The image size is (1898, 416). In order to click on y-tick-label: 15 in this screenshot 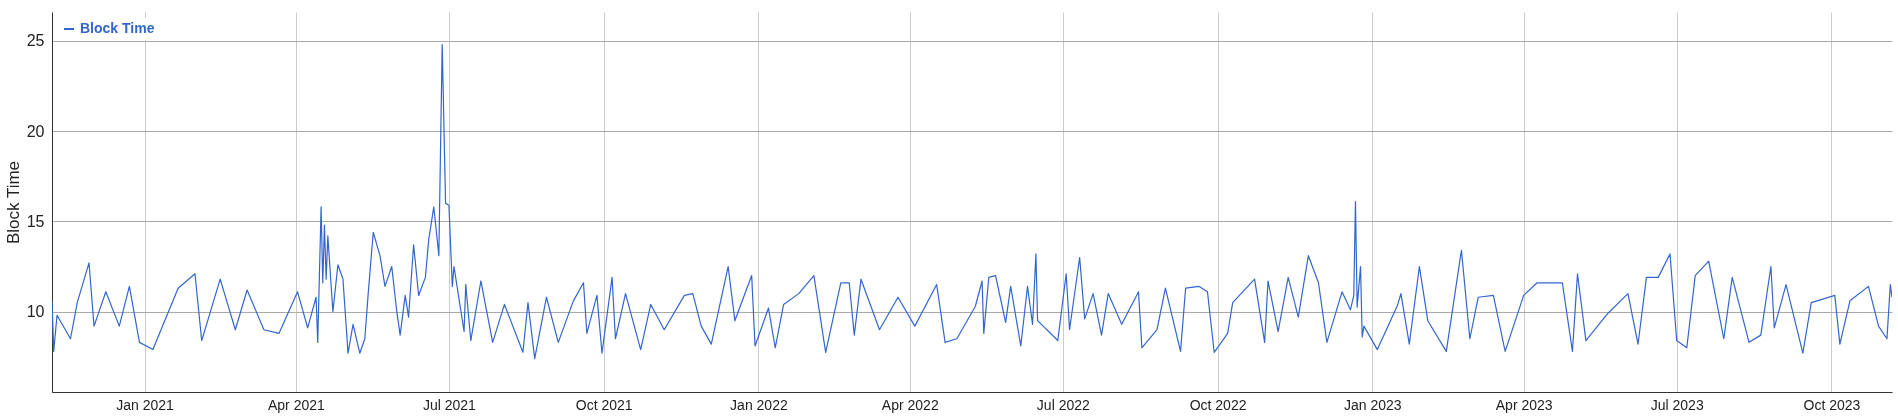, I will do `click(35, 221)`.